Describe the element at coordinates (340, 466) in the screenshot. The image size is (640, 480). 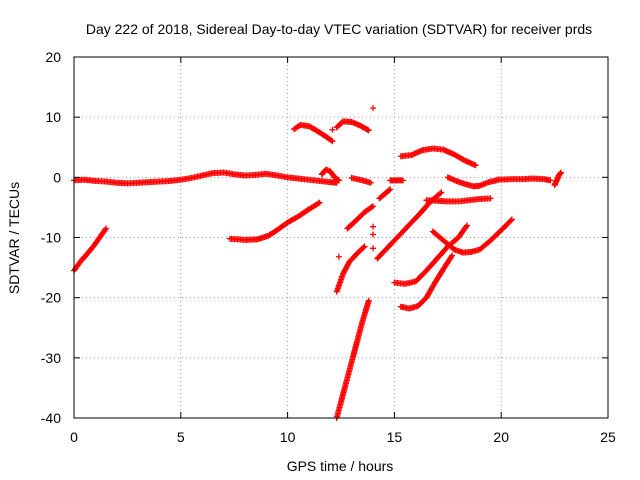
I see `x-axis-label: GPS time / hours` at that location.